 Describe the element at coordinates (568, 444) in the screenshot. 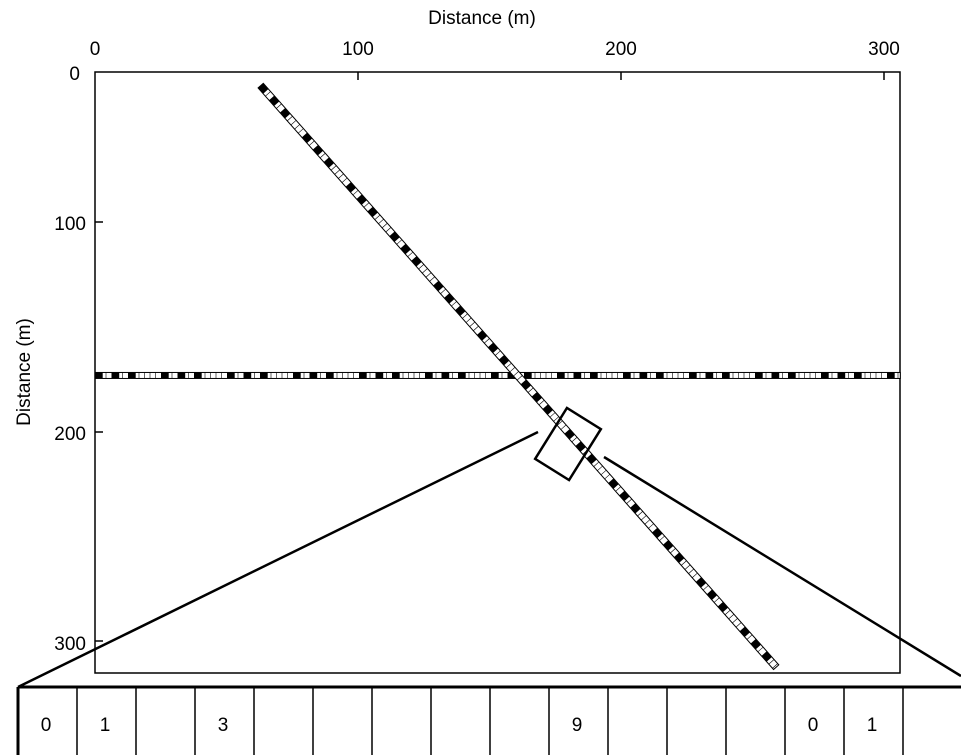

I see `zoom-box` at that location.